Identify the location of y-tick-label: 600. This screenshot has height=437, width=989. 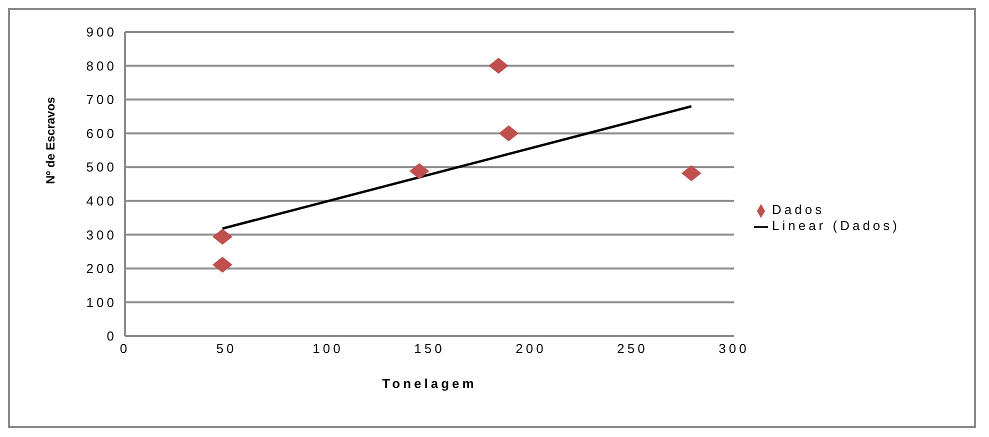
(101, 133).